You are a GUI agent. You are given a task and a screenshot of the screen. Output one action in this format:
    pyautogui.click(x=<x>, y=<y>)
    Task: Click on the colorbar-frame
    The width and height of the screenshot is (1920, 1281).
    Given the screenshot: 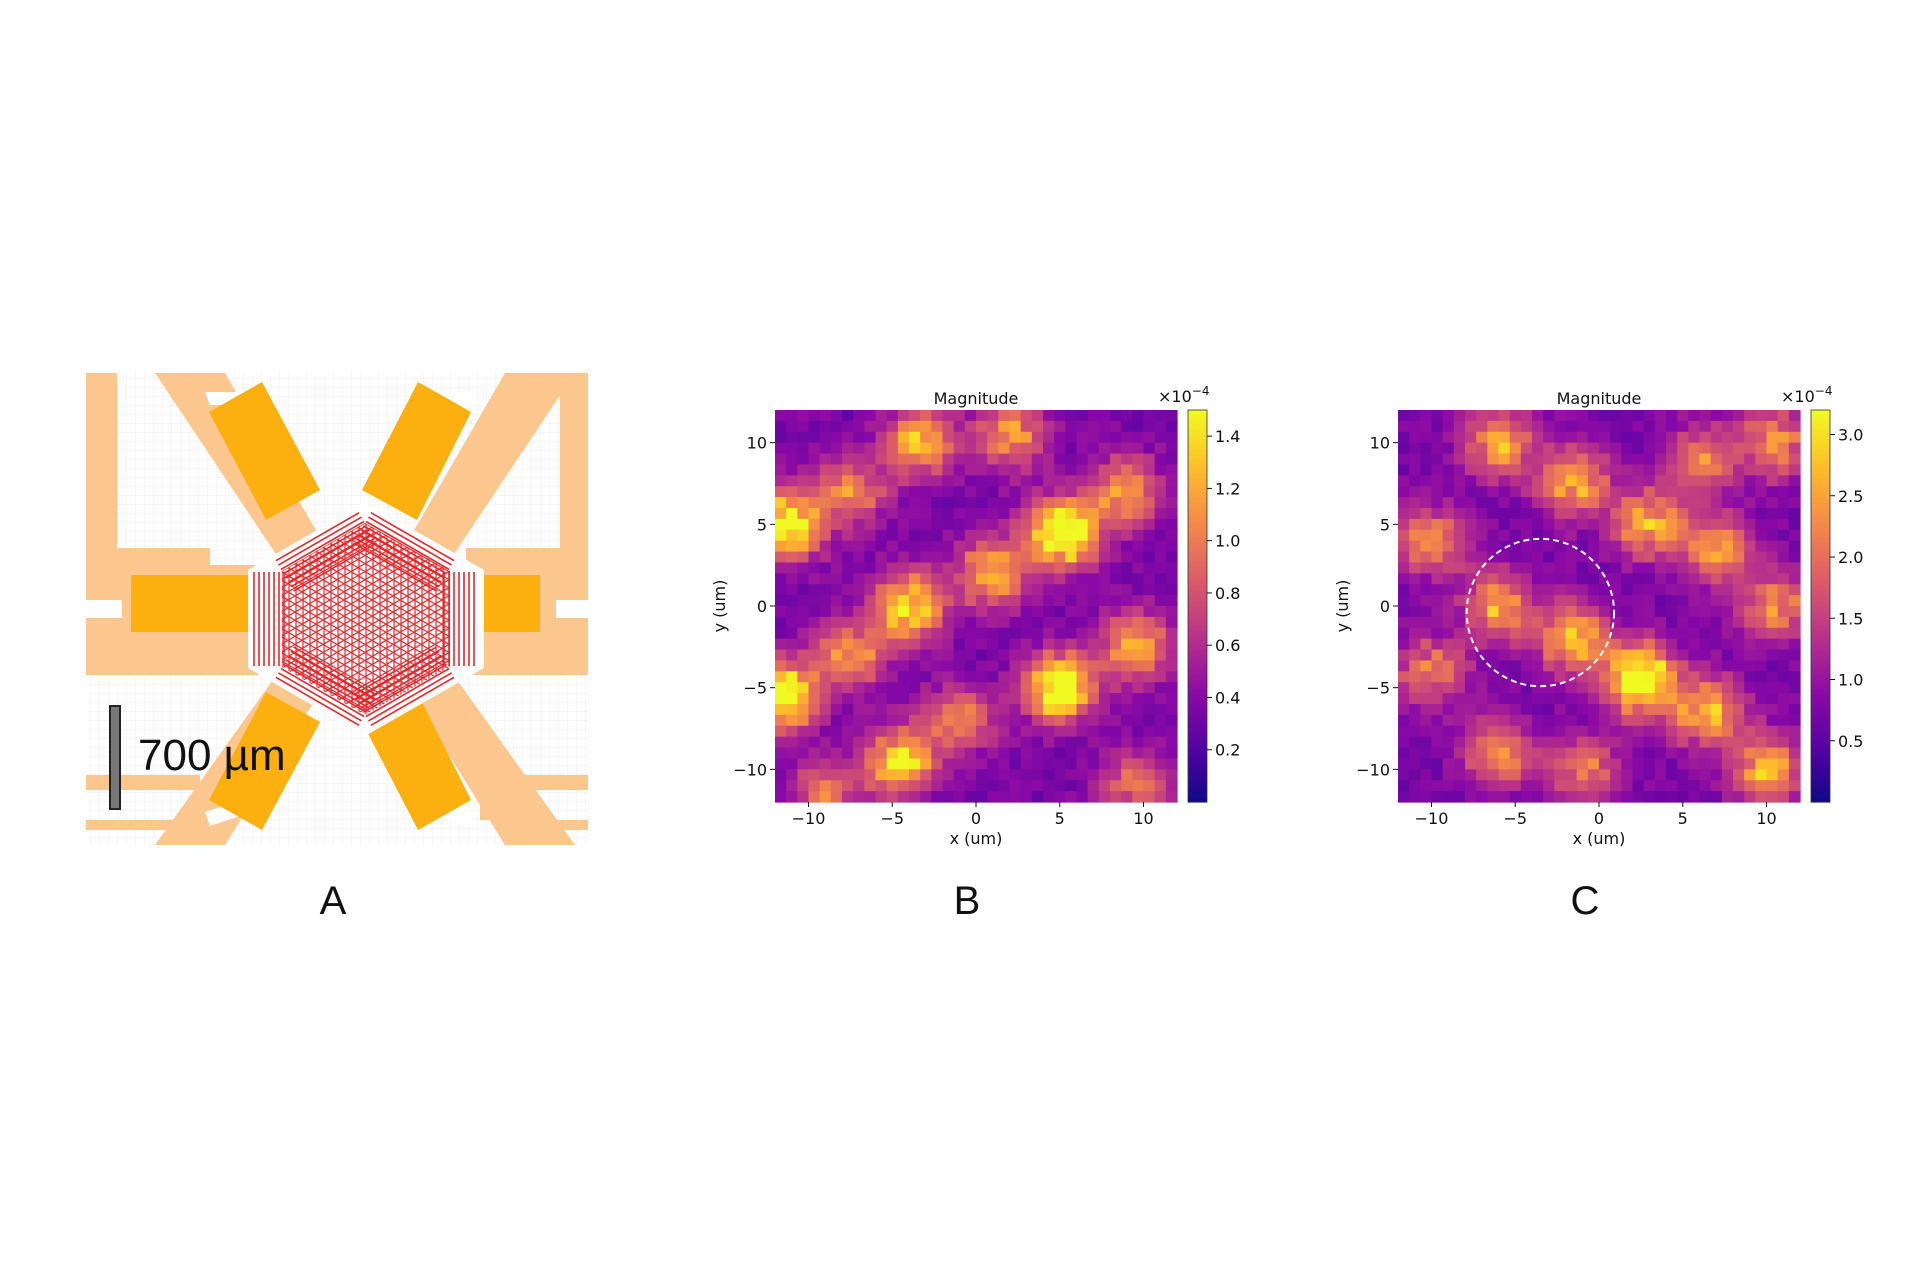 What is the action you would take?
    pyautogui.click(x=1197, y=606)
    